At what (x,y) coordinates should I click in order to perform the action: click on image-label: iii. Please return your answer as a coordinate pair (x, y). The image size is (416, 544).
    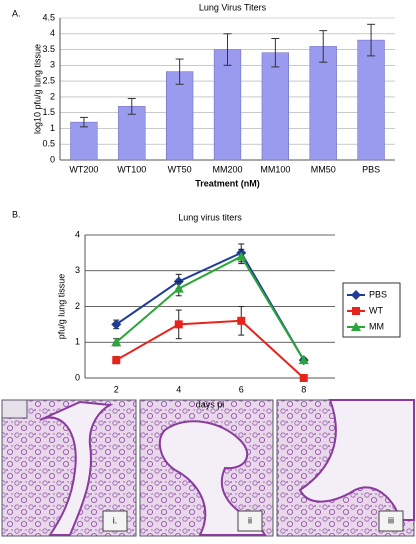
    Looking at the image, I should click on (391, 520).